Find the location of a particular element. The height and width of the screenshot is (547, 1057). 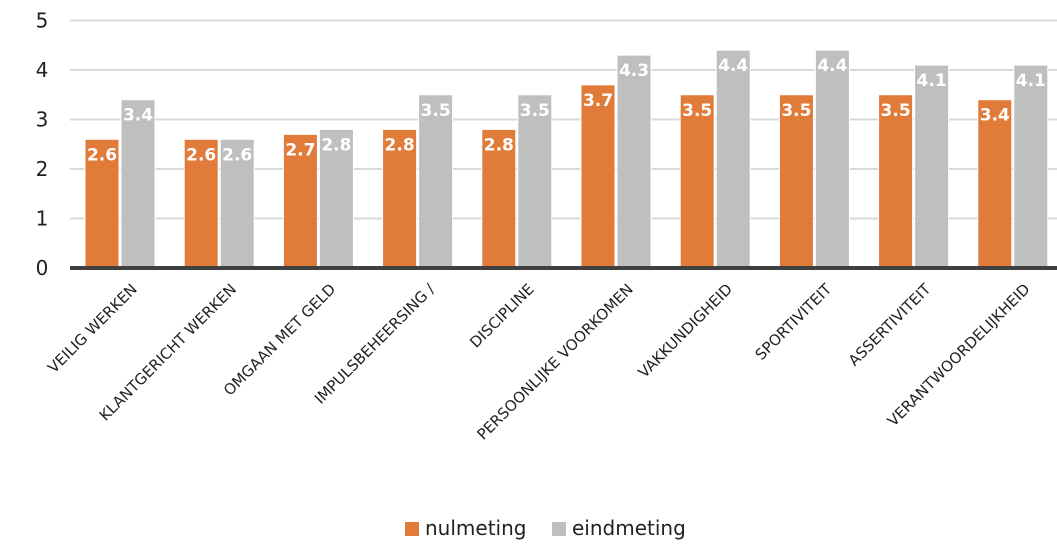

x-tick-label: SPORTIVITEIT is located at coordinates (794, 322).